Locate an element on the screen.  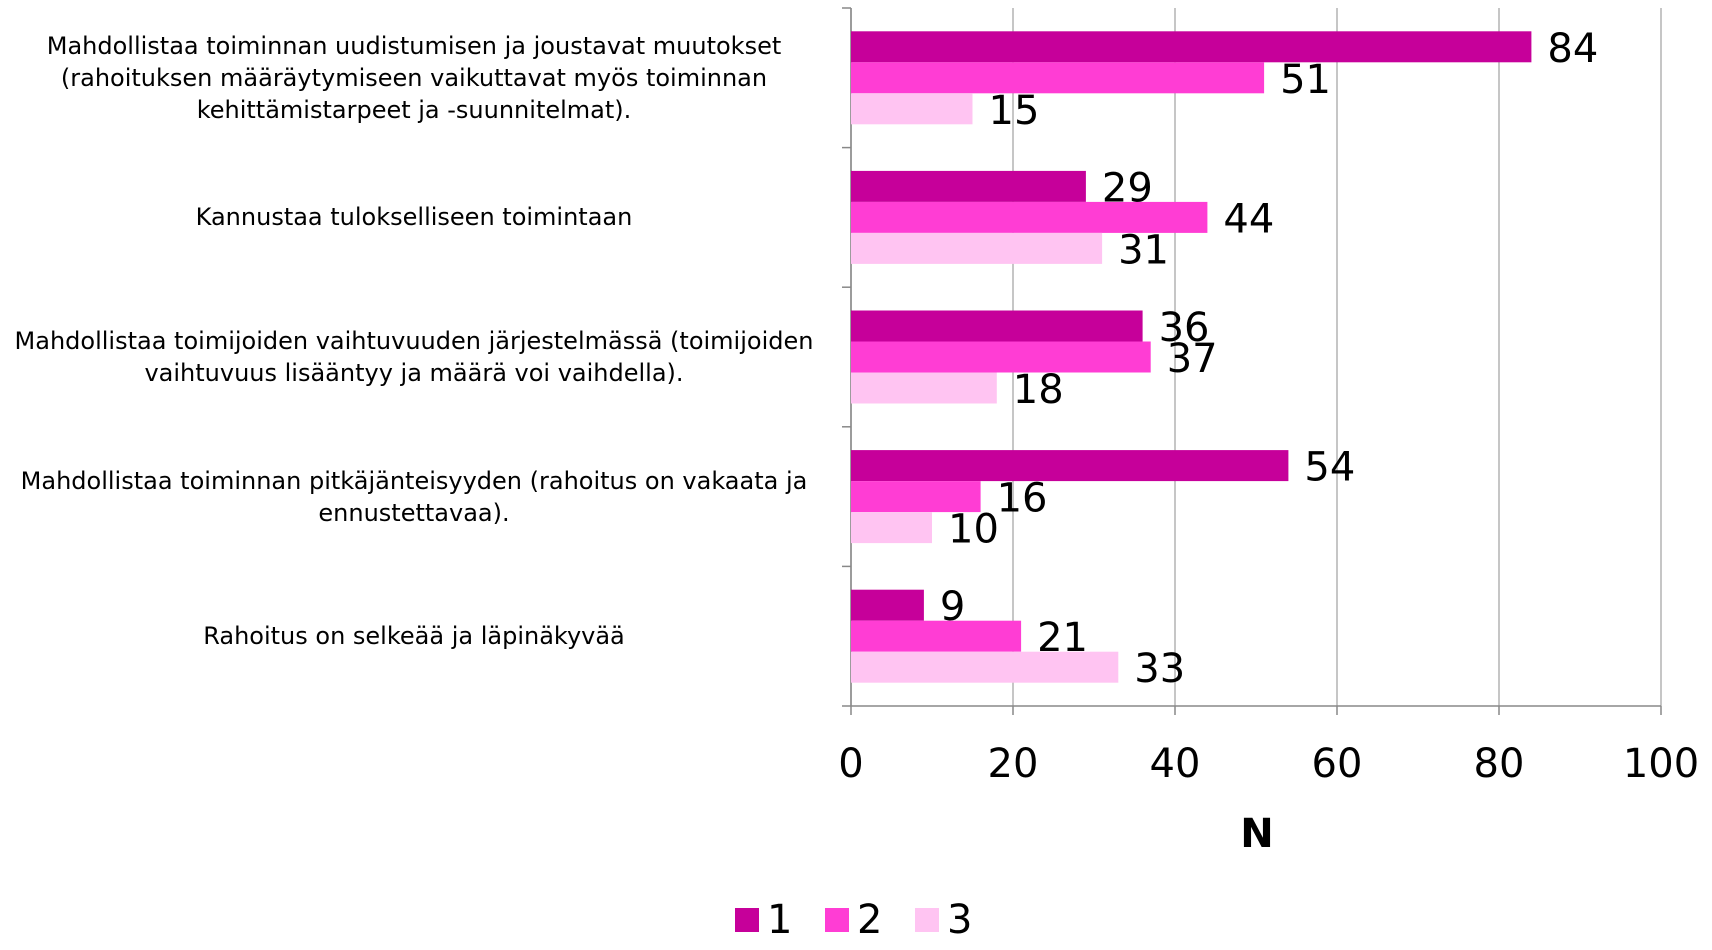
x-tick-label: 0 is located at coordinates (850, 764).